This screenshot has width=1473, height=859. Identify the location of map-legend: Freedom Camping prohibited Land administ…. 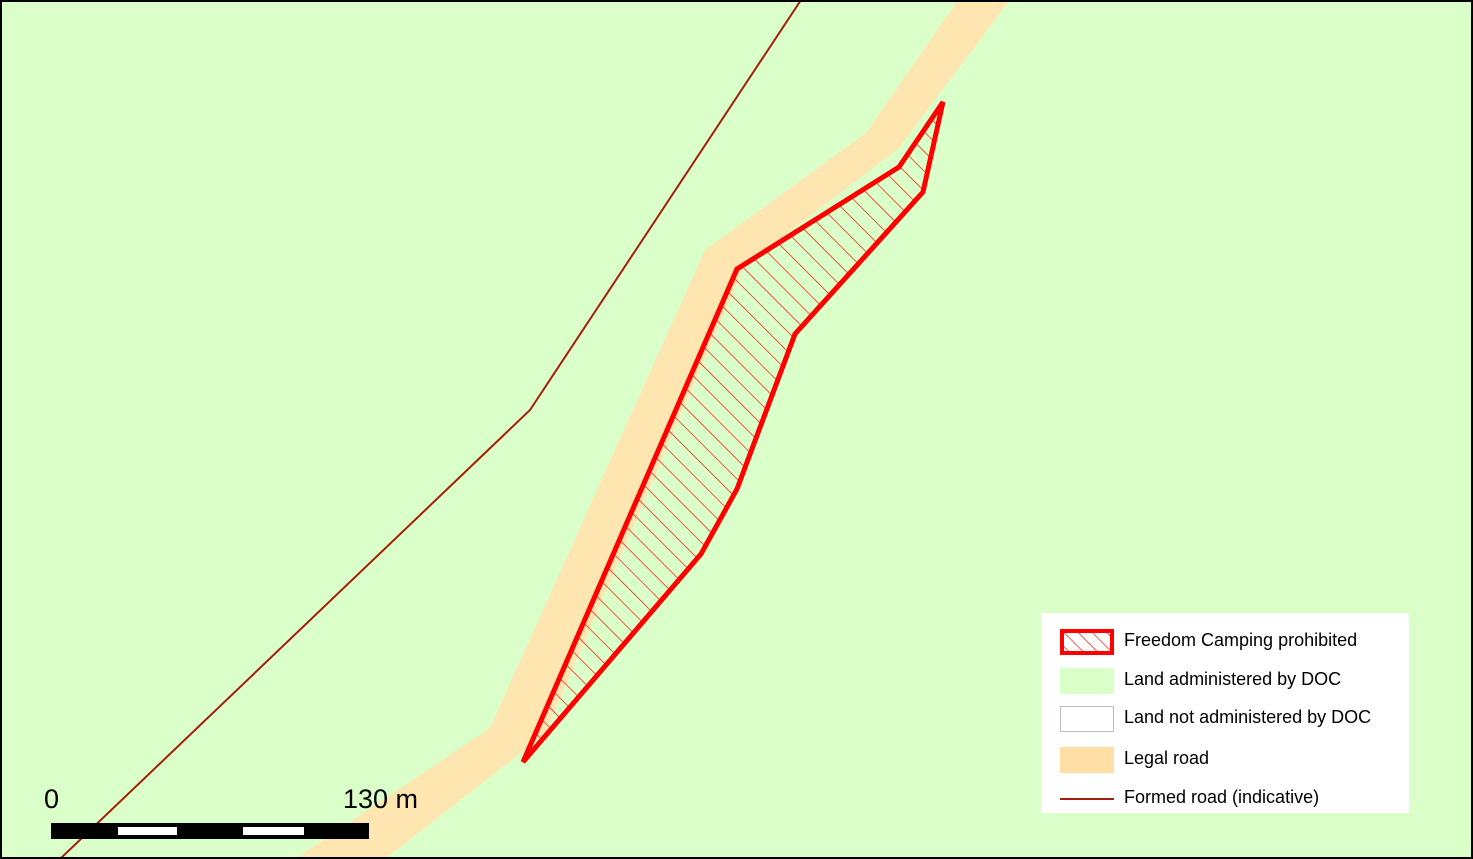
(1225, 713).